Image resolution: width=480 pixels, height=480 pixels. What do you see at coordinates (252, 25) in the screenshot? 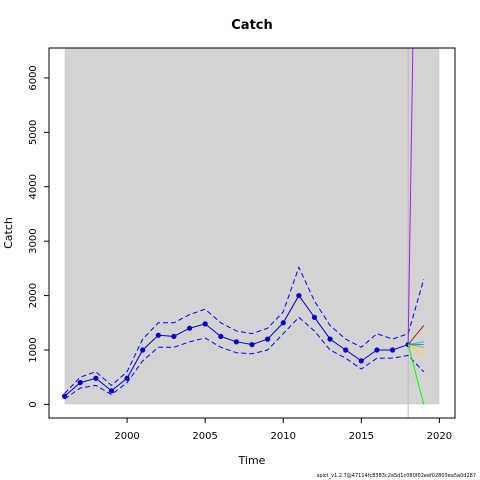
I see `chart-title: Catch` at bounding box center [252, 25].